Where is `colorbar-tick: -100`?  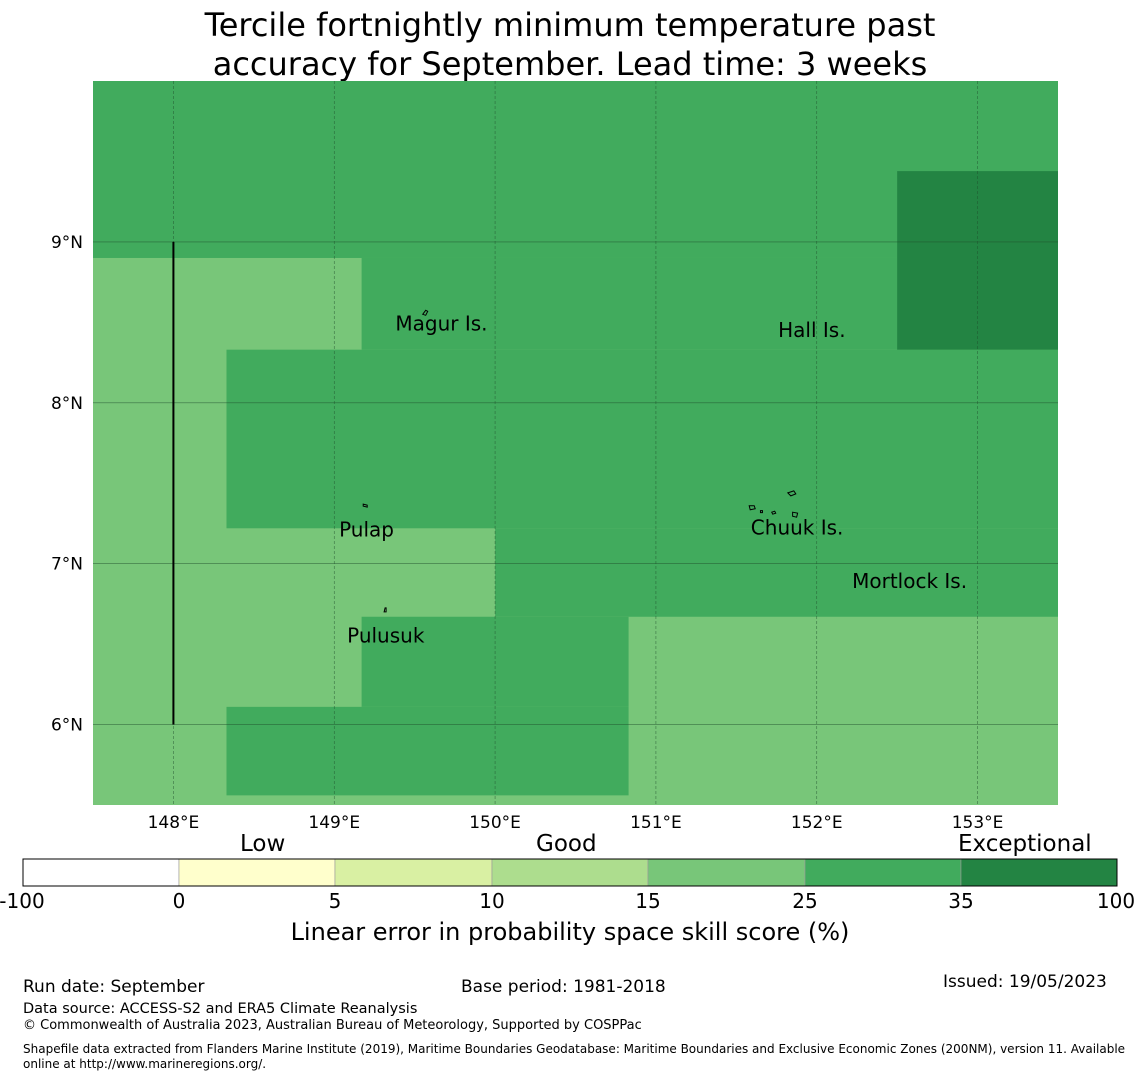
colorbar-tick: -100 is located at coordinates (22, 901).